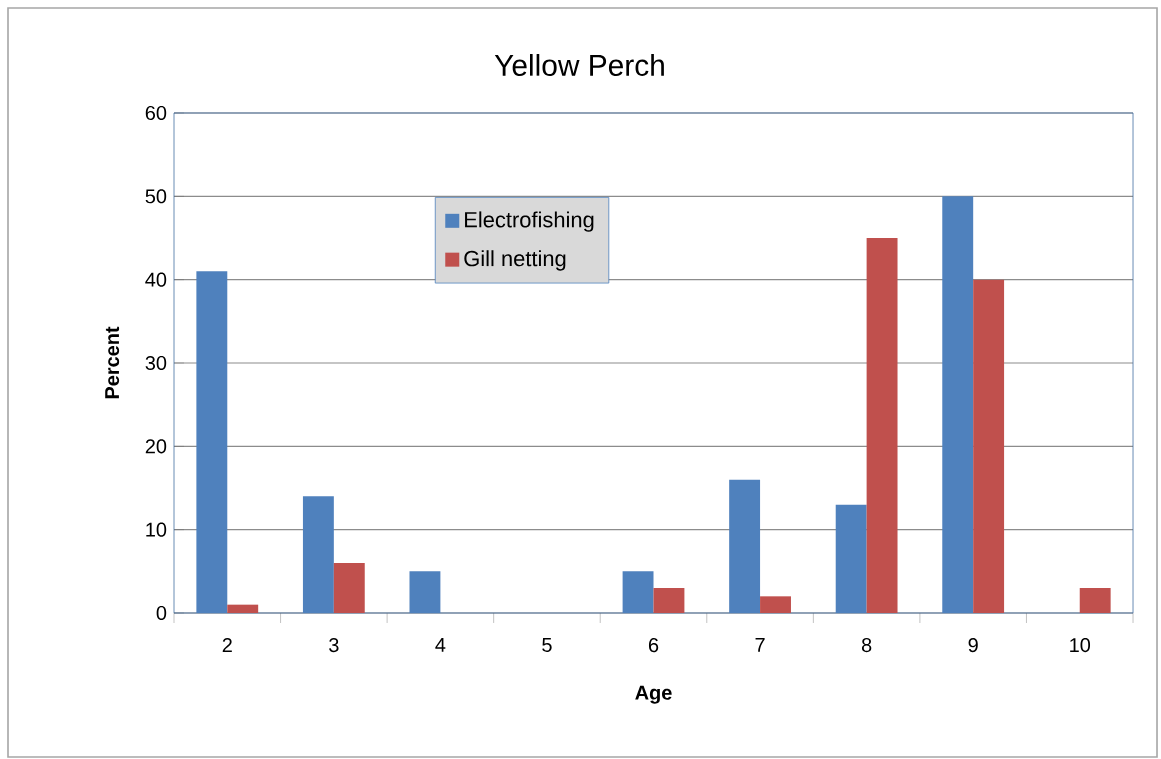  What do you see at coordinates (653, 694) in the screenshot?
I see `x-axis-title: Age` at bounding box center [653, 694].